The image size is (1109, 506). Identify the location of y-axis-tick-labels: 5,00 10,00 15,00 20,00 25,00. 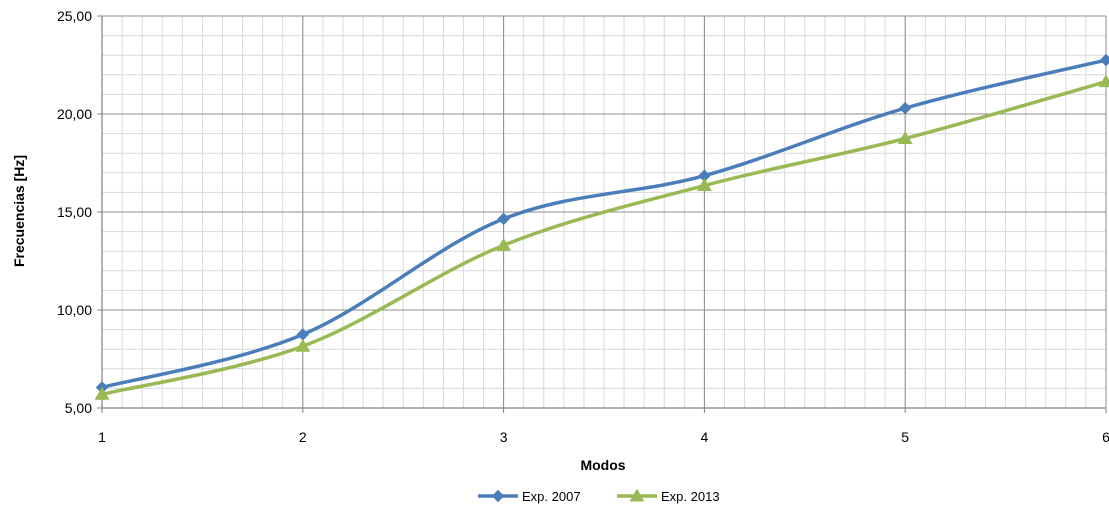
(74, 212).